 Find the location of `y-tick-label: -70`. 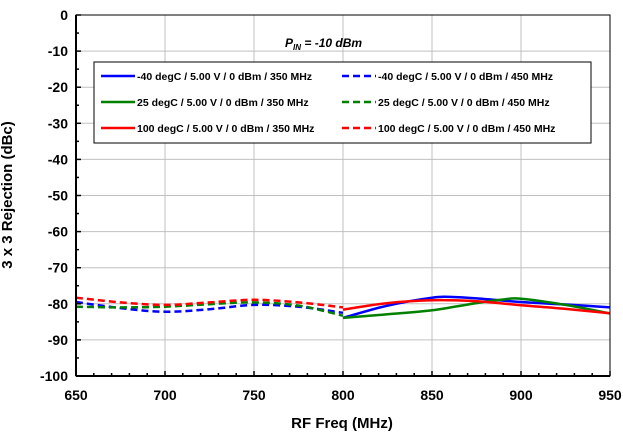

y-tick-label: -70 is located at coordinates (58, 268).